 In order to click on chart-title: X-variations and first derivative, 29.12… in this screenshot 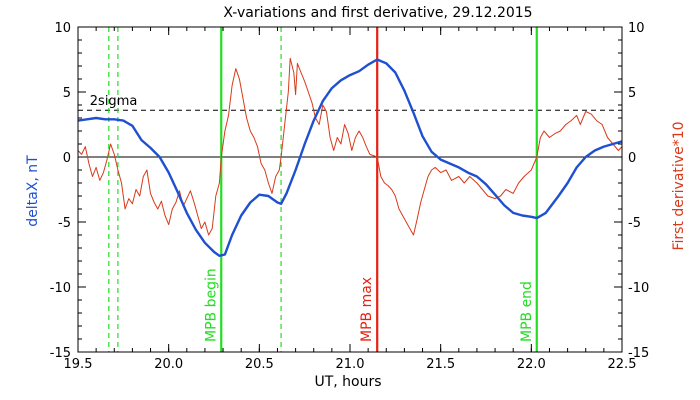, I will do `click(377, 13)`.